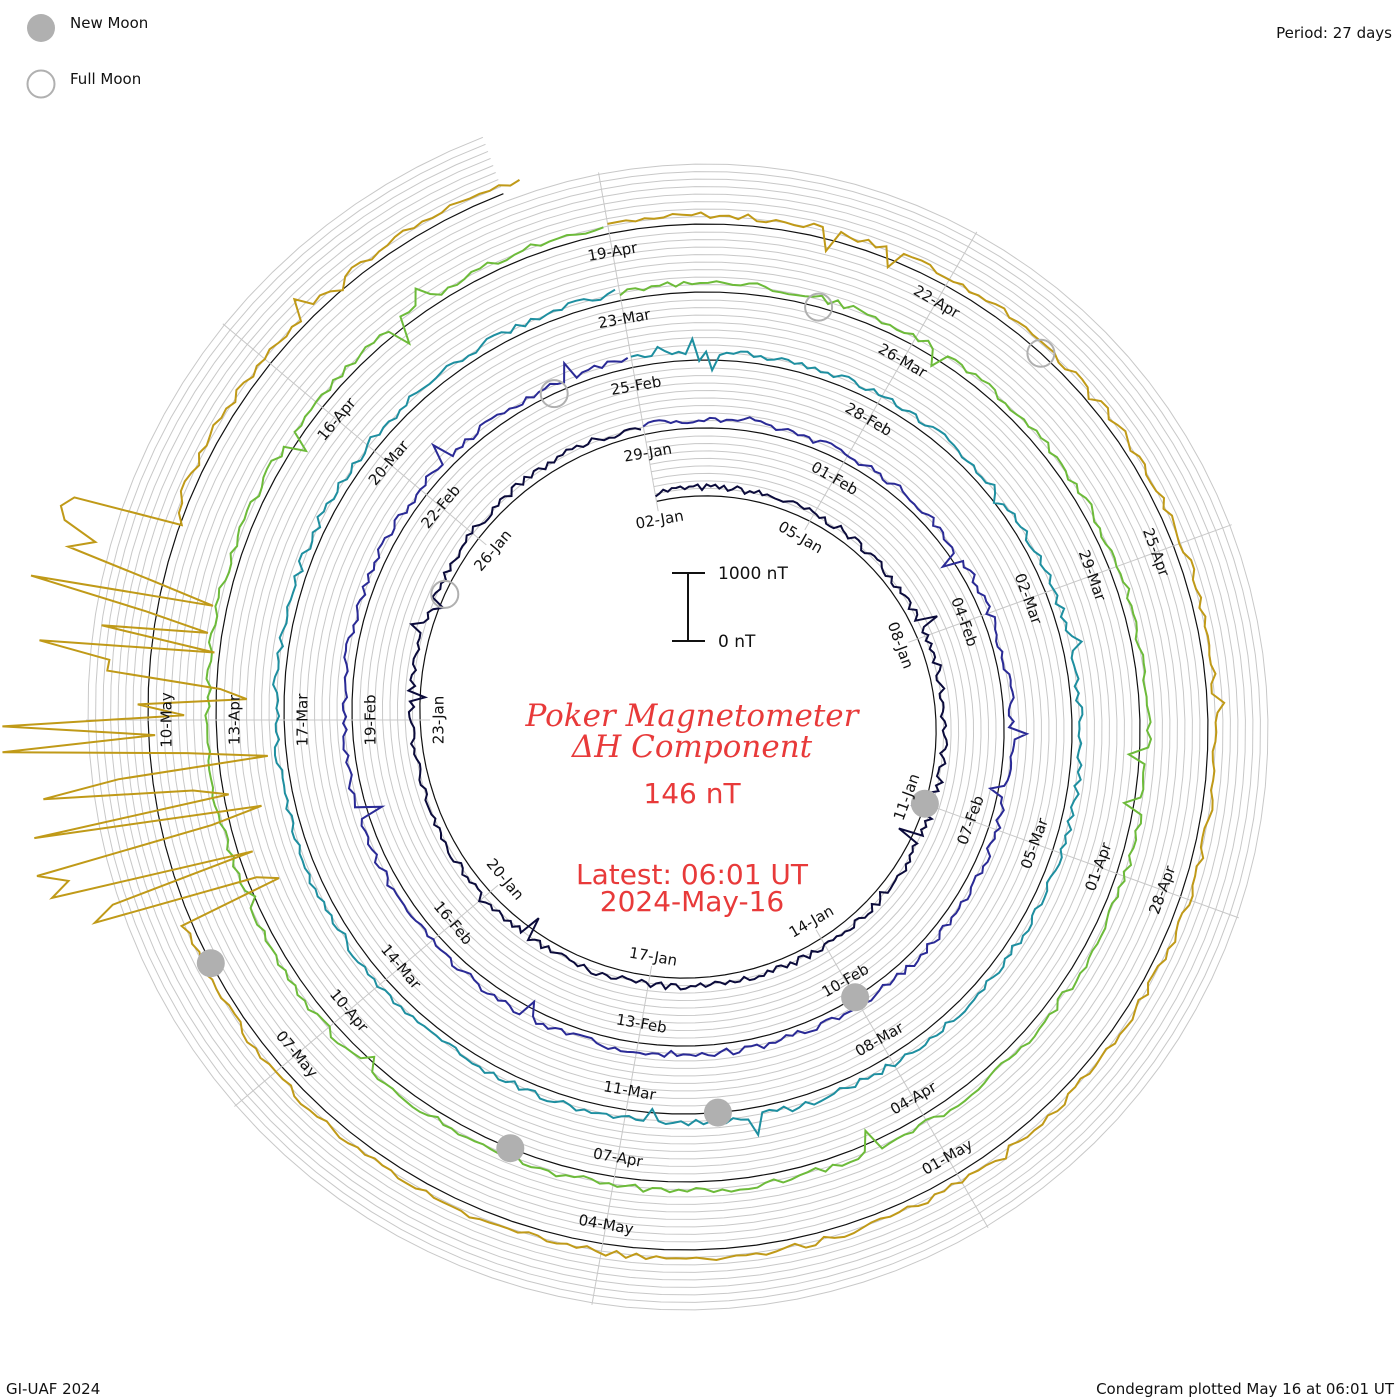 The height and width of the screenshot is (1400, 1400). What do you see at coordinates (453, 923) in the screenshot?
I see `date-label: 16-Feb` at bounding box center [453, 923].